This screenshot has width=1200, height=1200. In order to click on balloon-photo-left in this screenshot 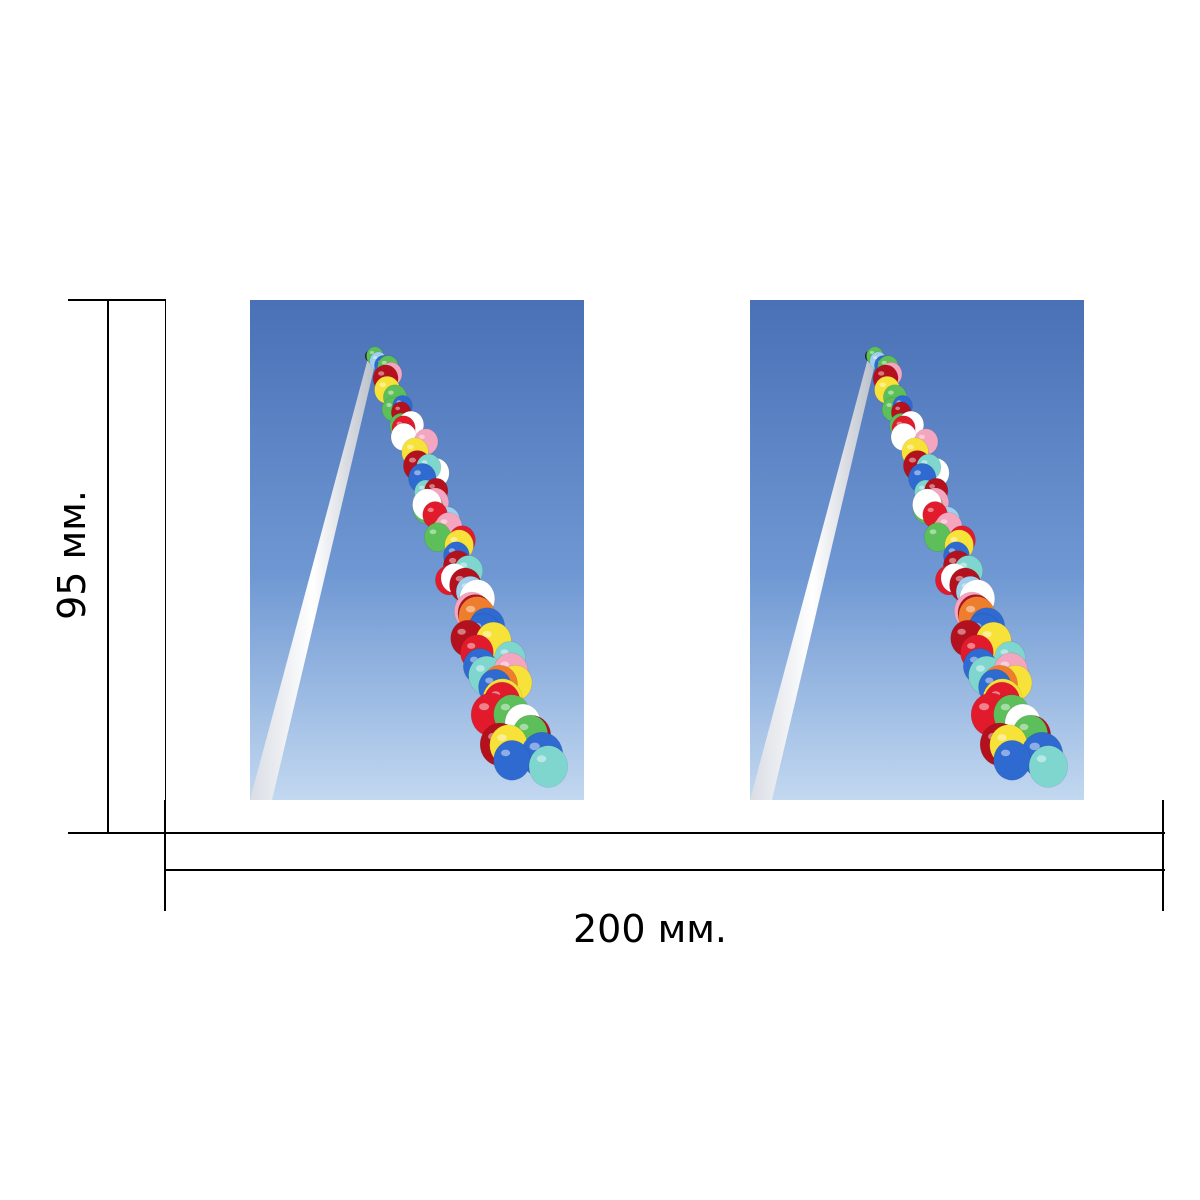, I will do `click(417, 550)`.